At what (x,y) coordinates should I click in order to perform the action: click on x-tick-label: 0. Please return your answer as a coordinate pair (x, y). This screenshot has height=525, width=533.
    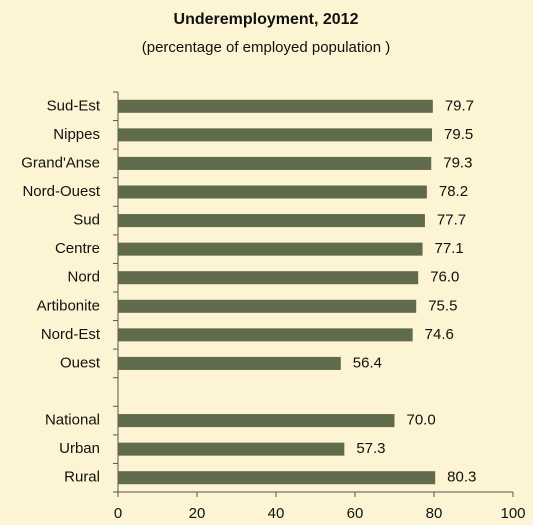
    Looking at the image, I should click on (118, 513).